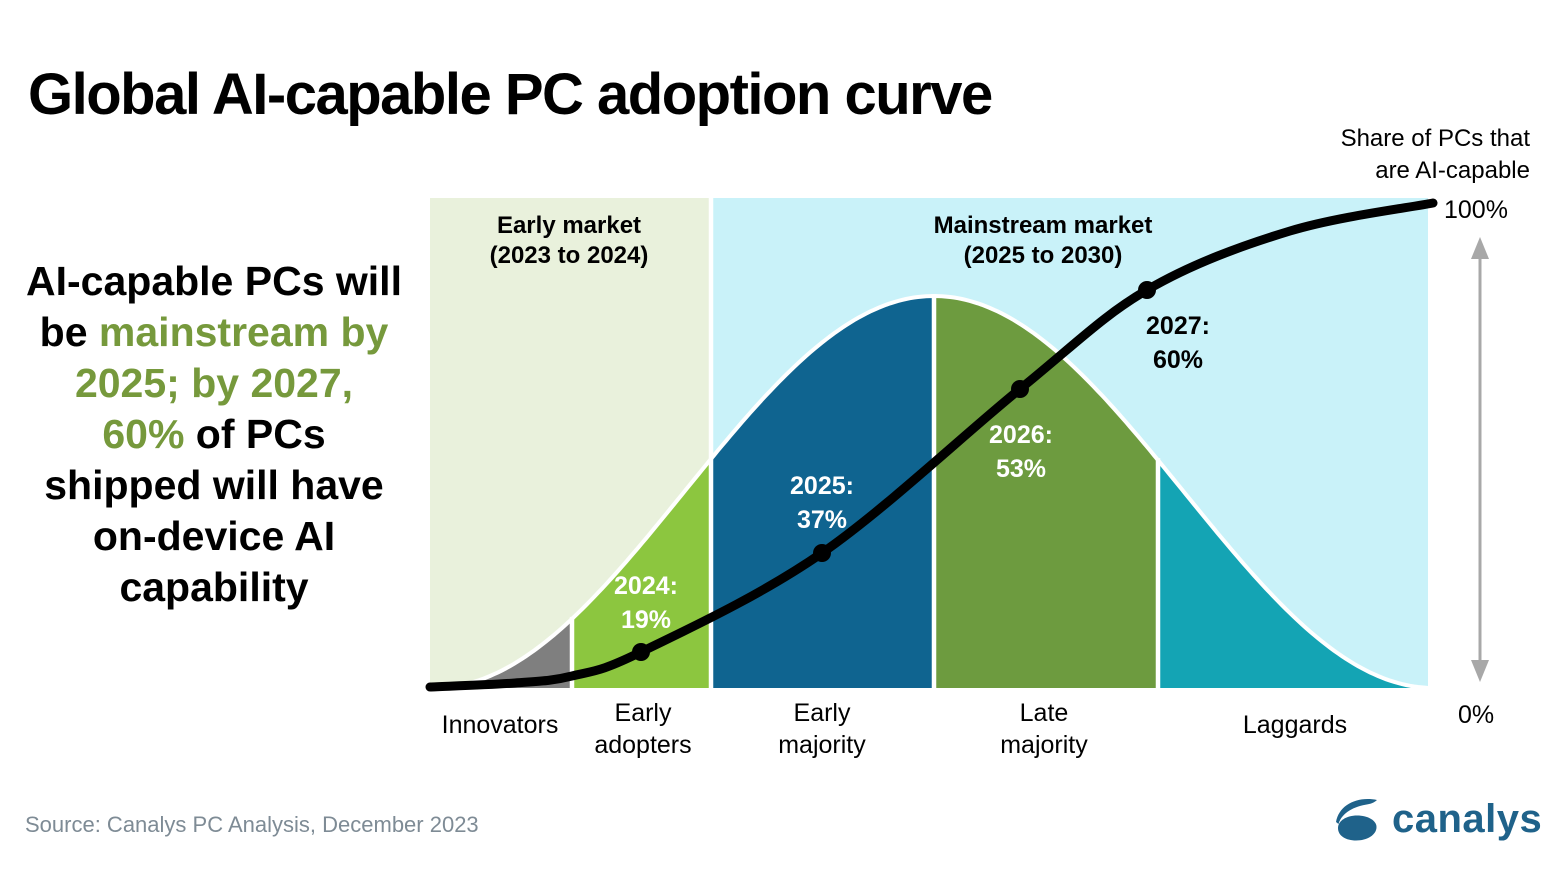 Image resolution: width=1557 pixels, height=870 pixels. Describe the element at coordinates (243, 332) in the screenshot. I see `insight-segment: mainstream by` at that location.